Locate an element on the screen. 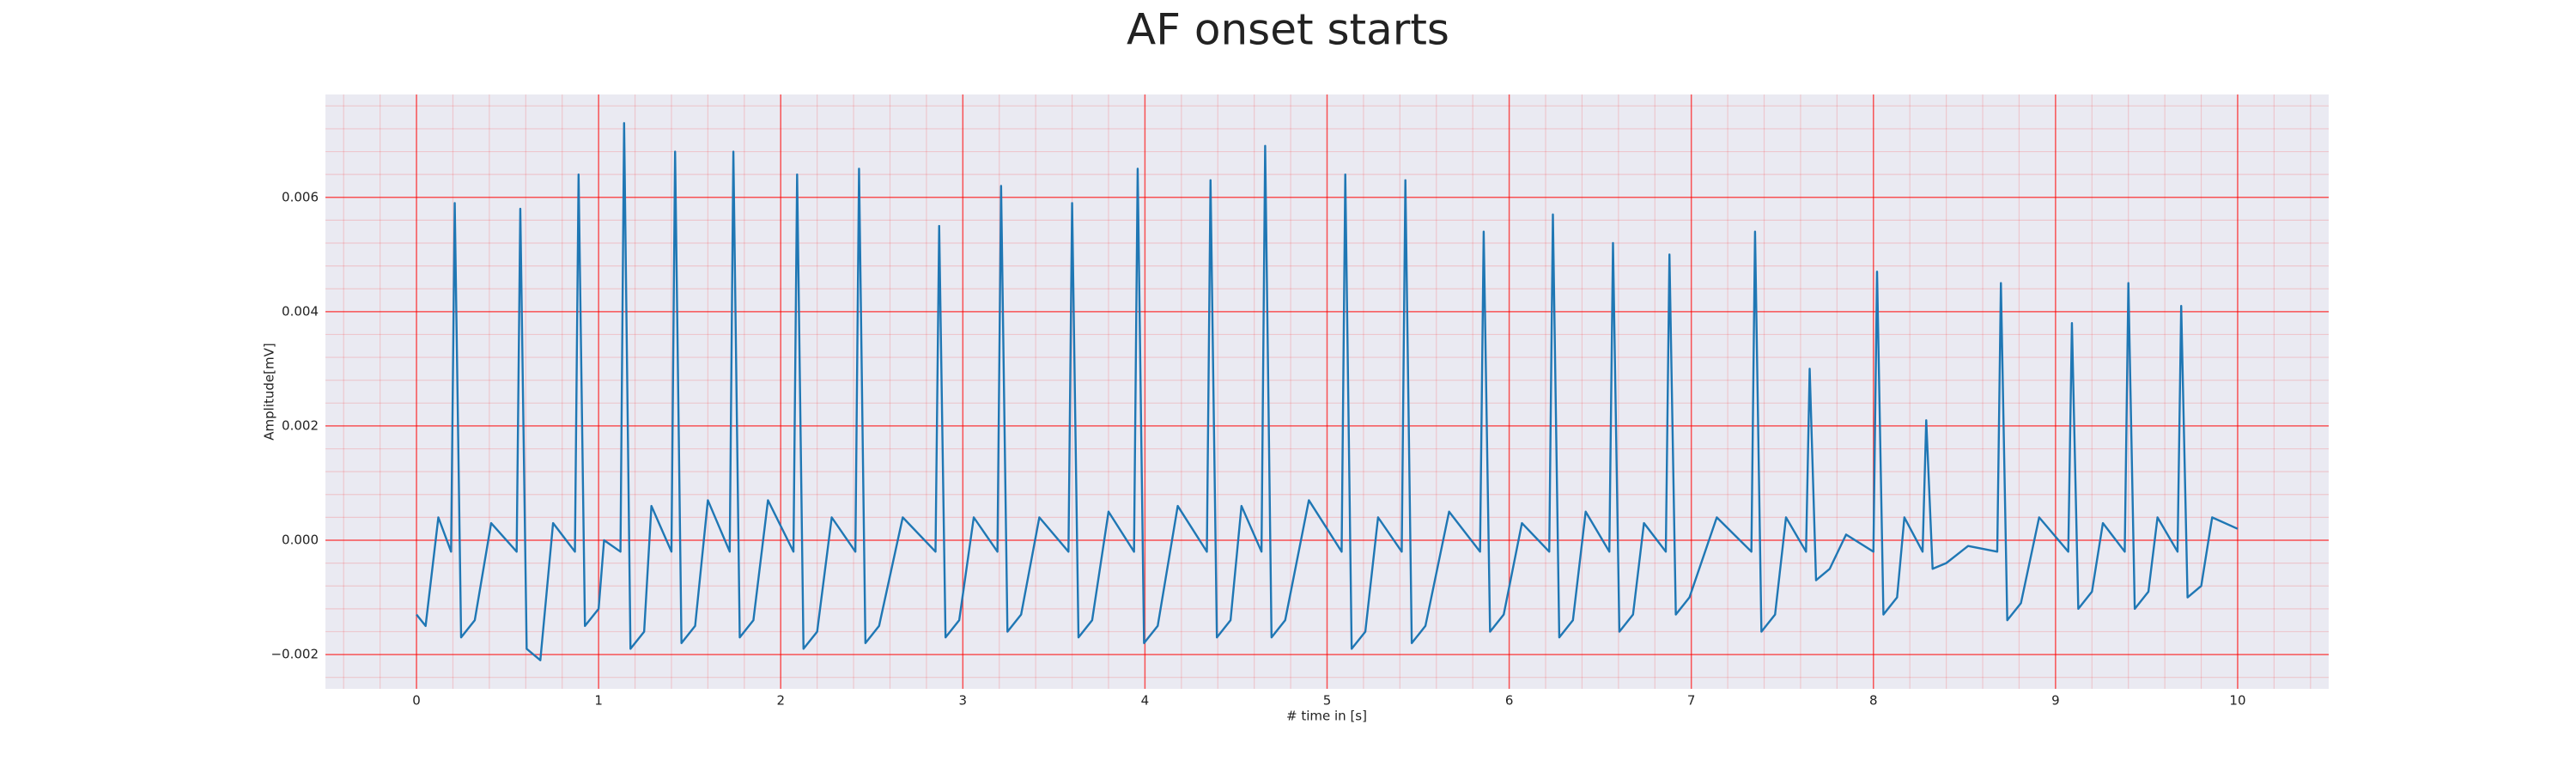  x-tick-label: 3 is located at coordinates (963, 701).